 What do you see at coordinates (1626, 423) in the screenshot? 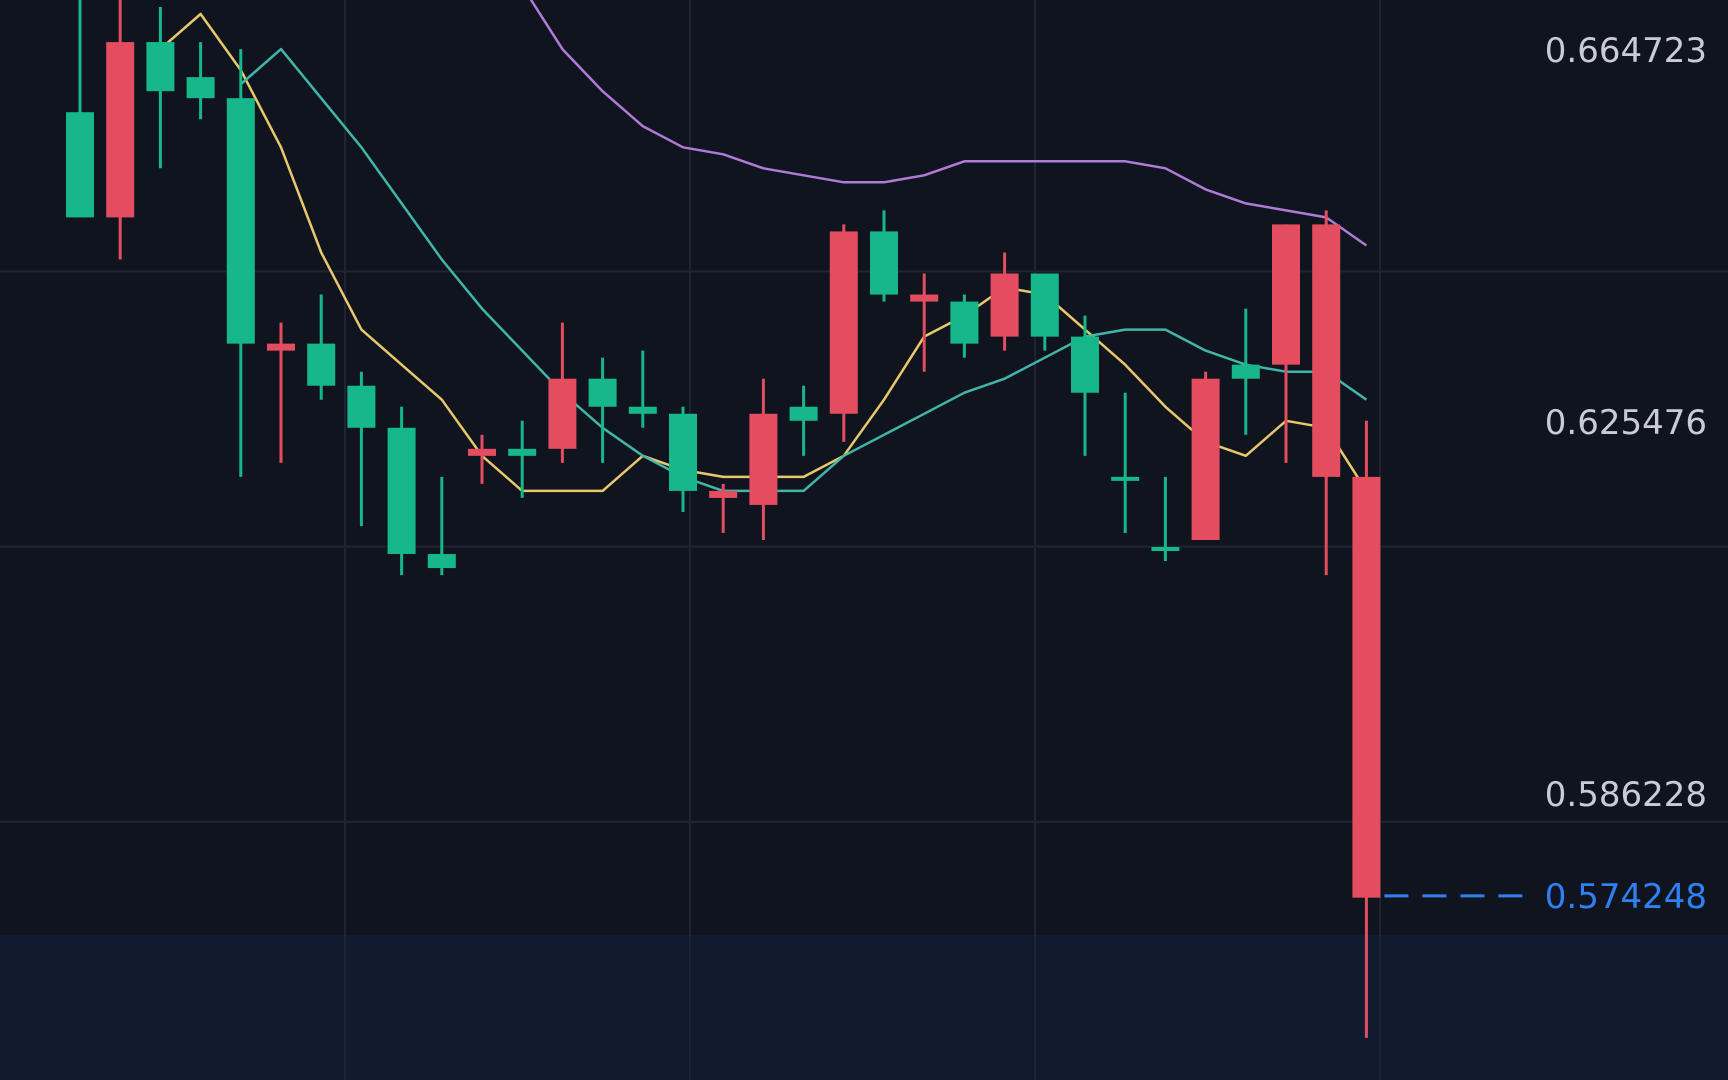
I see `price-tick-label: 0.625476` at bounding box center [1626, 423].